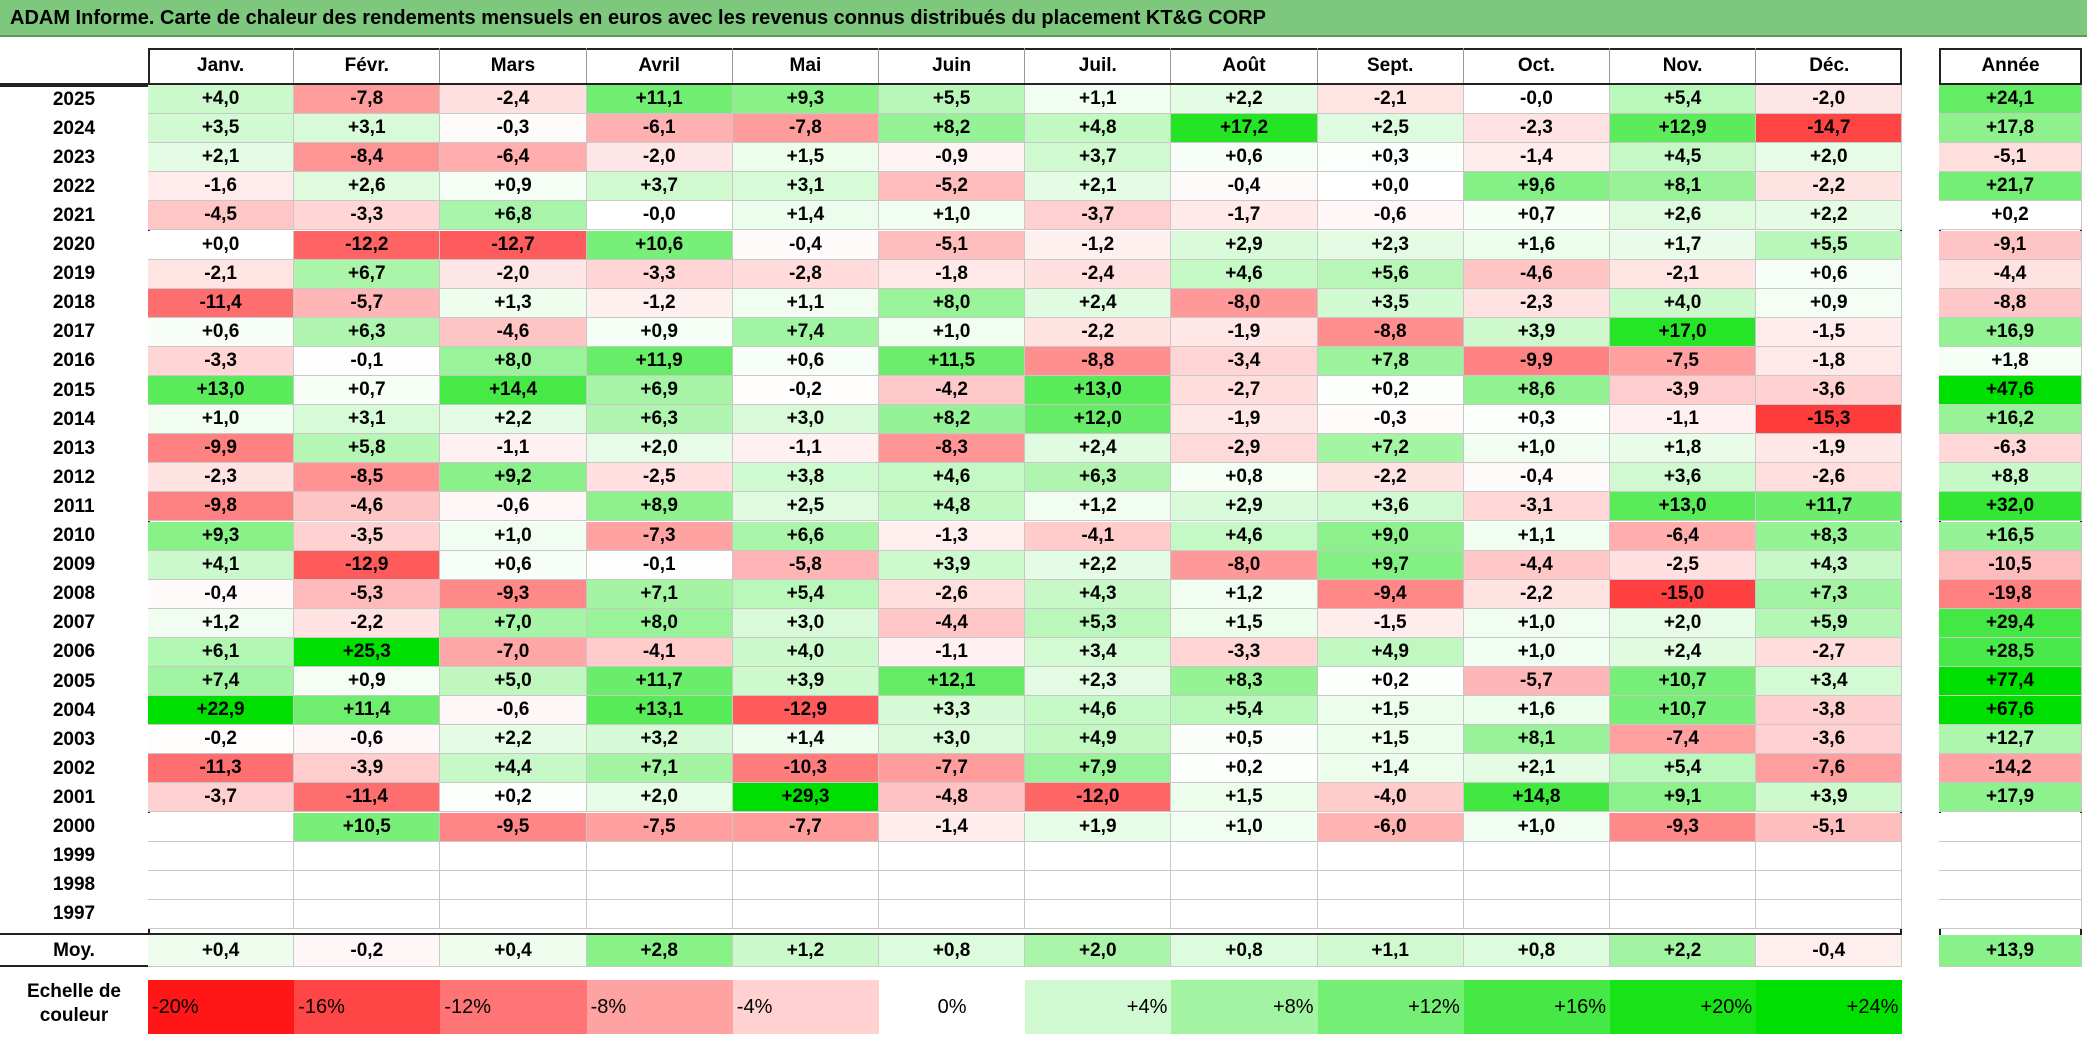 This screenshot has width=2087, height=1037. What do you see at coordinates (1098, 798) in the screenshot?
I see `heatmap-cell: -12,0` at bounding box center [1098, 798].